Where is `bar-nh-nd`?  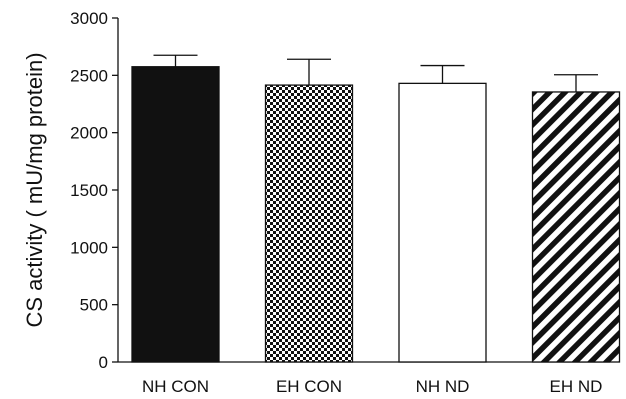
bar-nh-nd is located at coordinates (442, 222).